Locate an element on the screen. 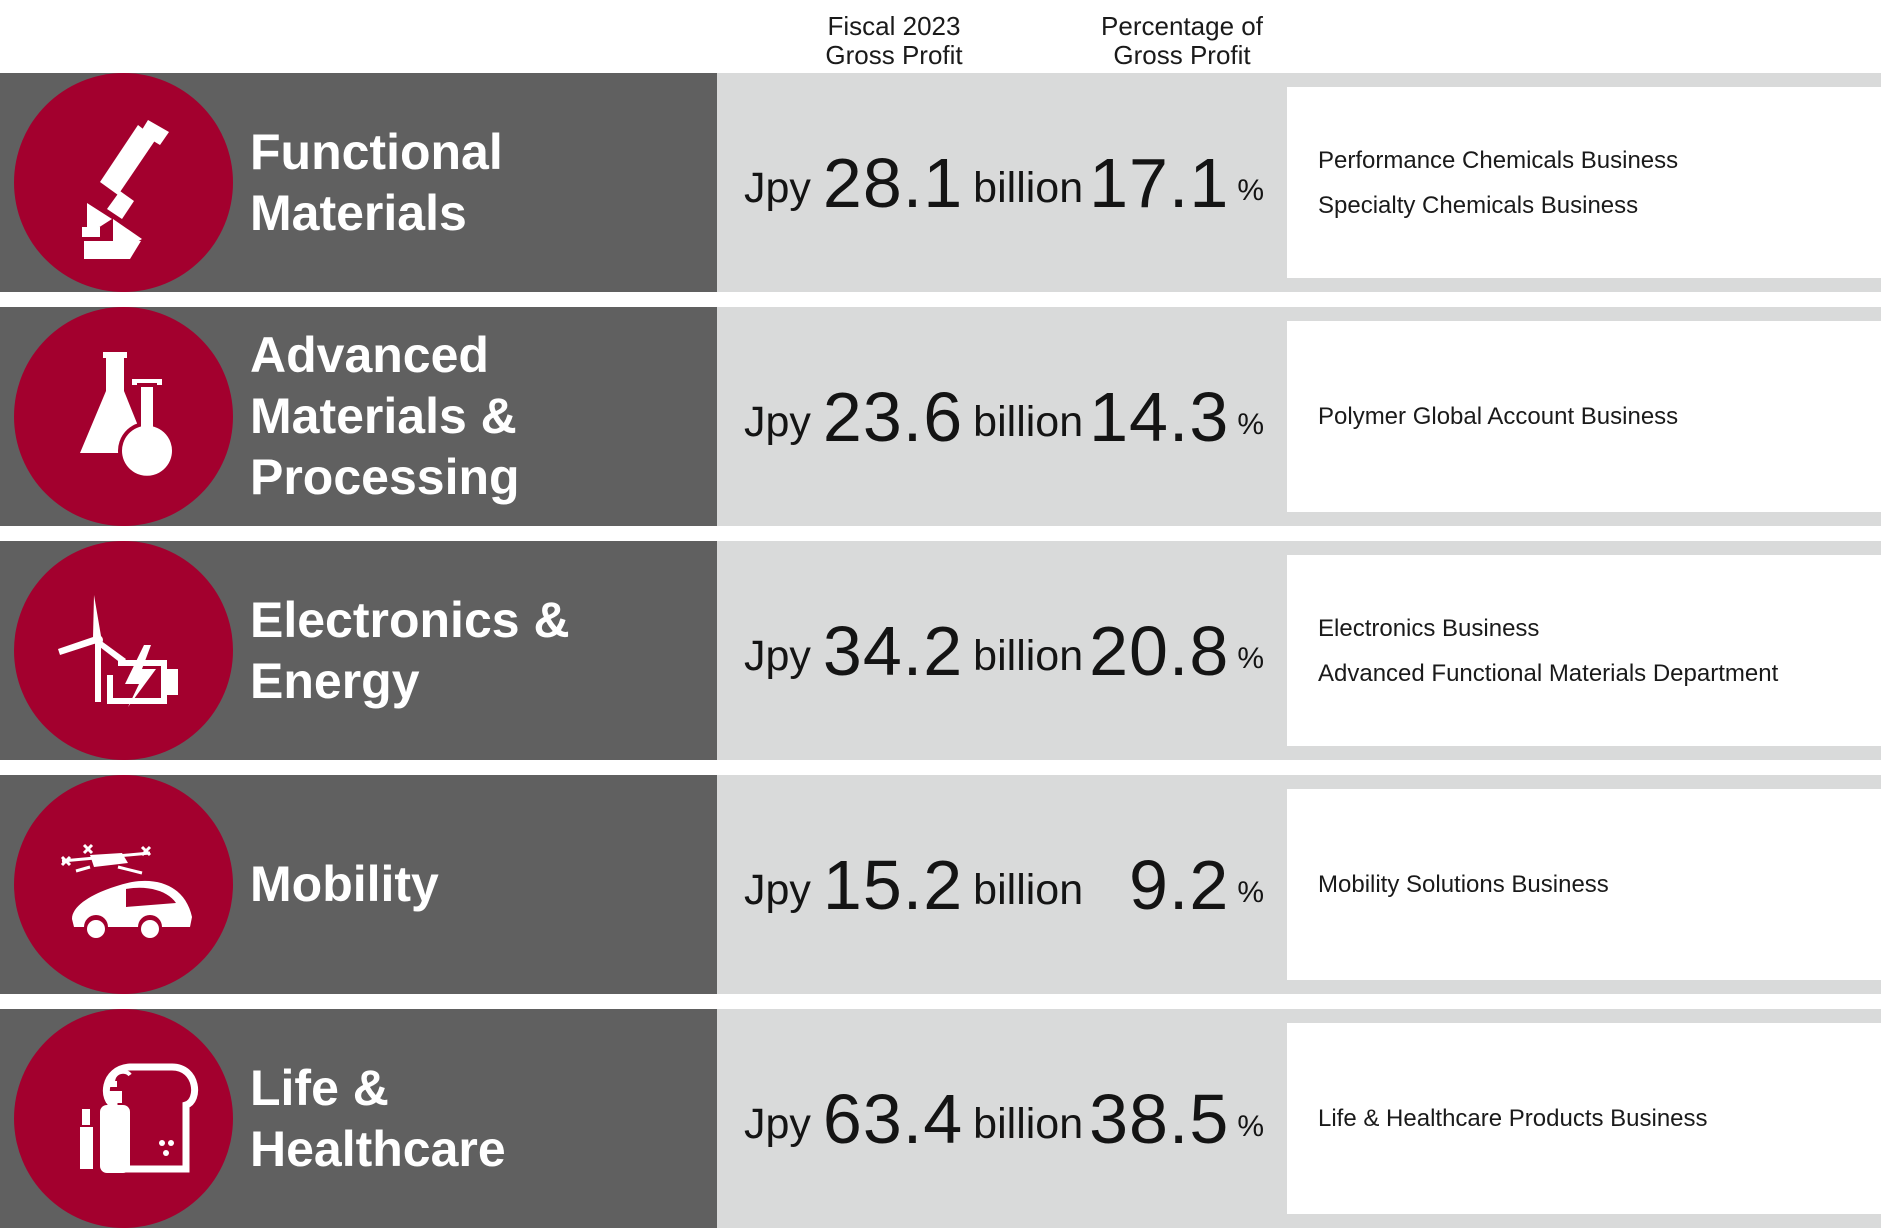  gross-profit-value: Jpy 34.2 billion is located at coordinates (913, 650).